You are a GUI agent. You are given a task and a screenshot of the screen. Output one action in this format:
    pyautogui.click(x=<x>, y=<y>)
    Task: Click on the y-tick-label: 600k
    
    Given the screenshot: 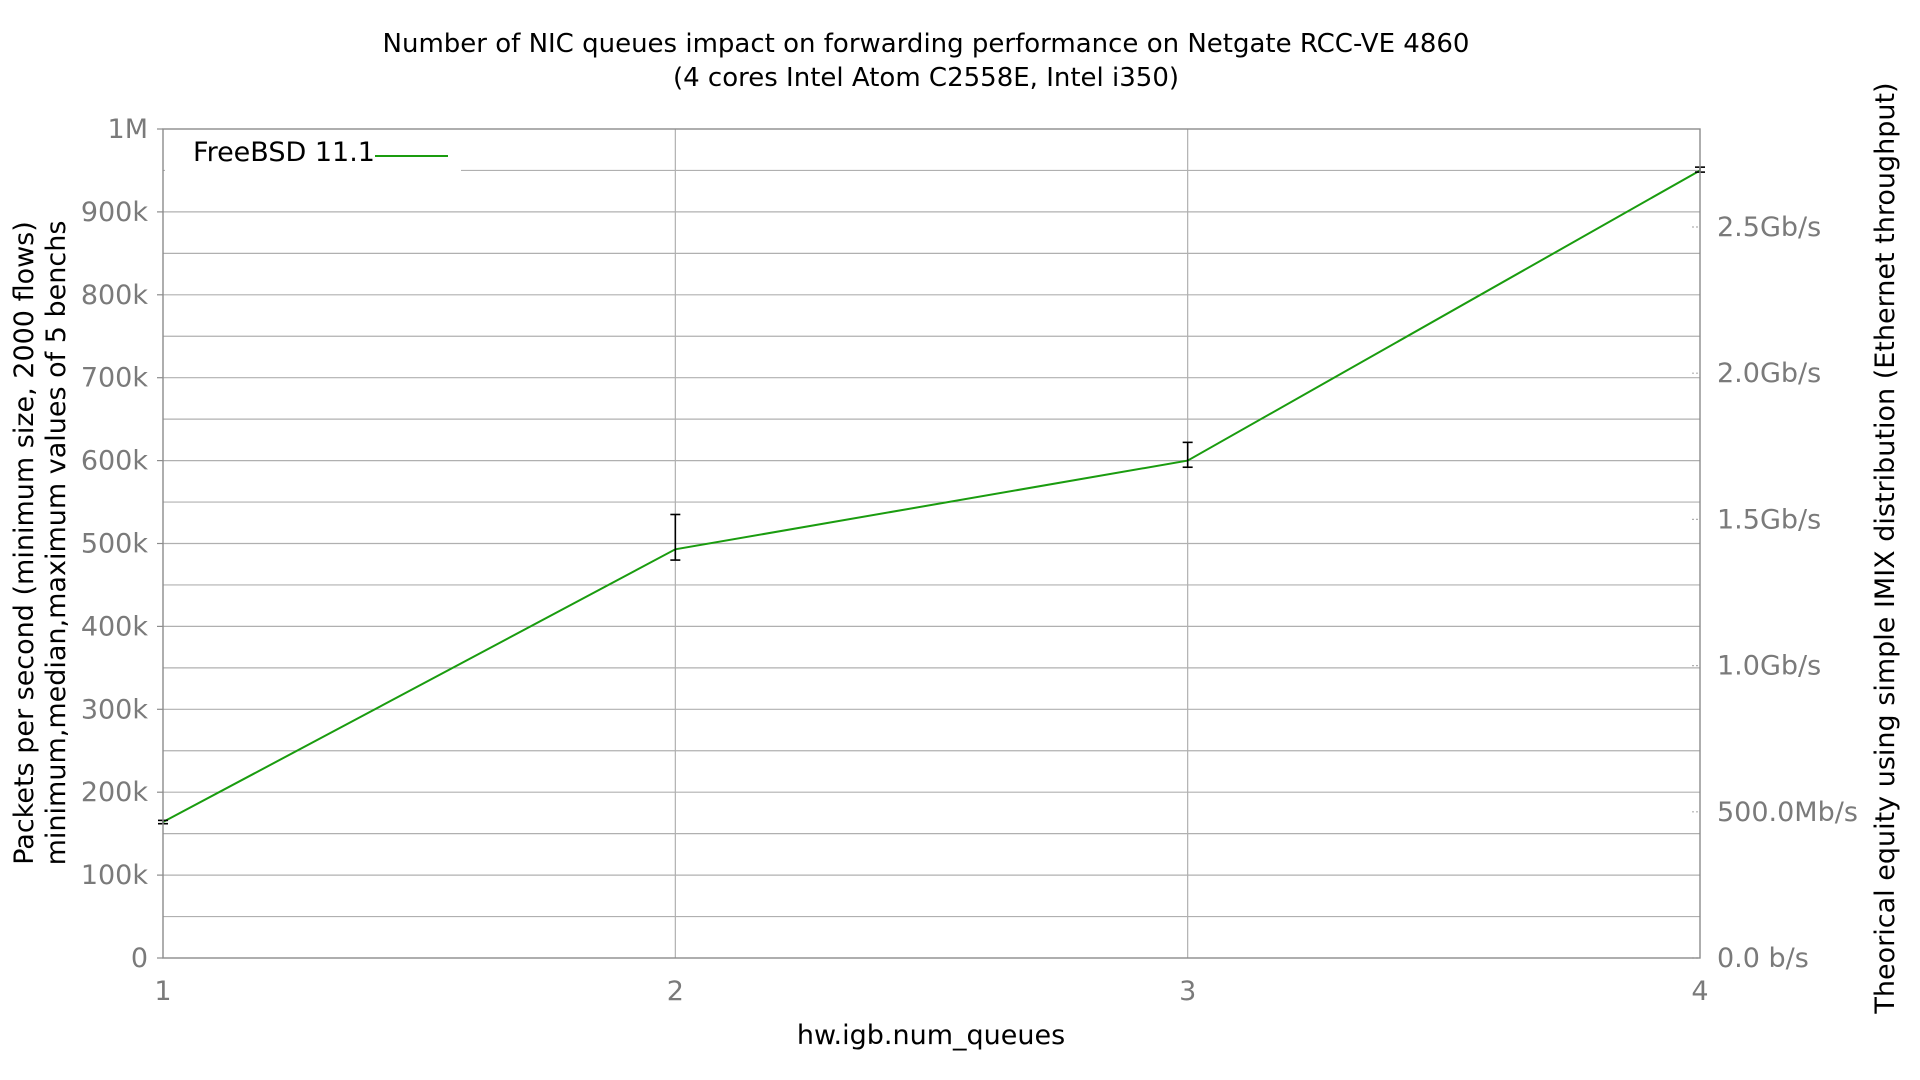 What is the action you would take?
    pyautogui.click(x=115, y=461)
    